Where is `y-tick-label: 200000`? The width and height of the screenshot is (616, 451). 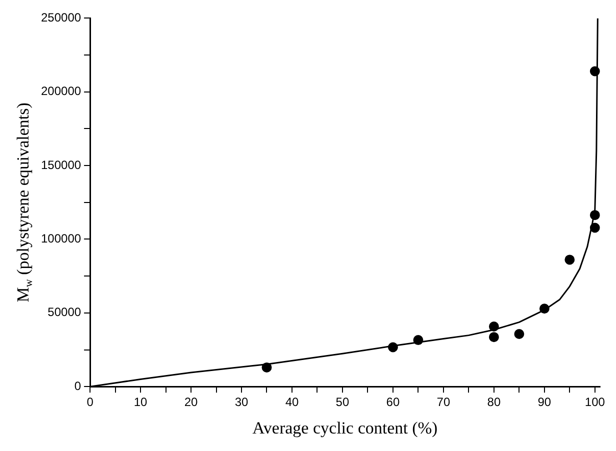 y-tick-label: 200000 is located at coordinates (61, 91).